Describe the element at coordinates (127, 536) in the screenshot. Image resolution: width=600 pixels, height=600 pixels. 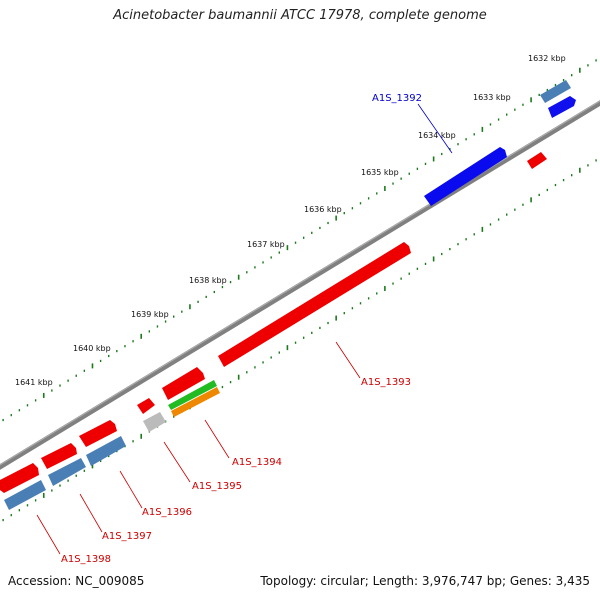
I see `gene-label-a1s-1397: A1S_1397` at that location.